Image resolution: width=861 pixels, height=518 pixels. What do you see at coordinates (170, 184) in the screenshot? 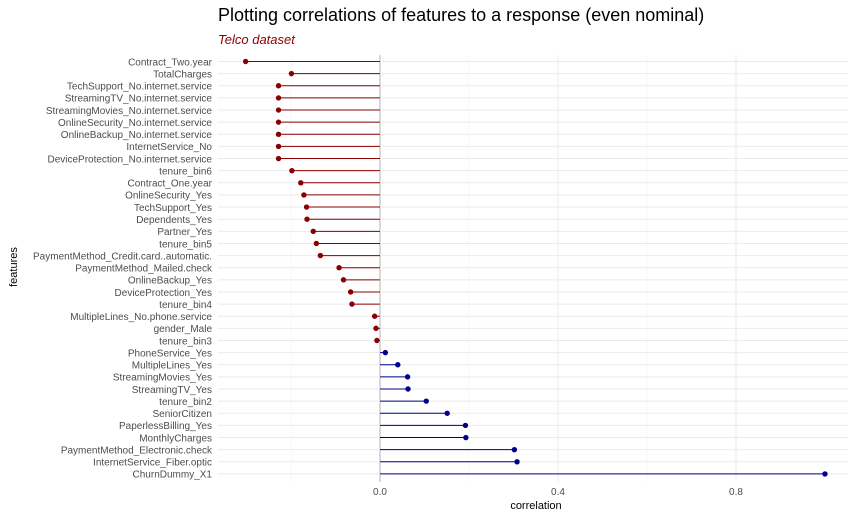
I see `y-tick-label: Contract_One.year` at bounding box center [170, 184].